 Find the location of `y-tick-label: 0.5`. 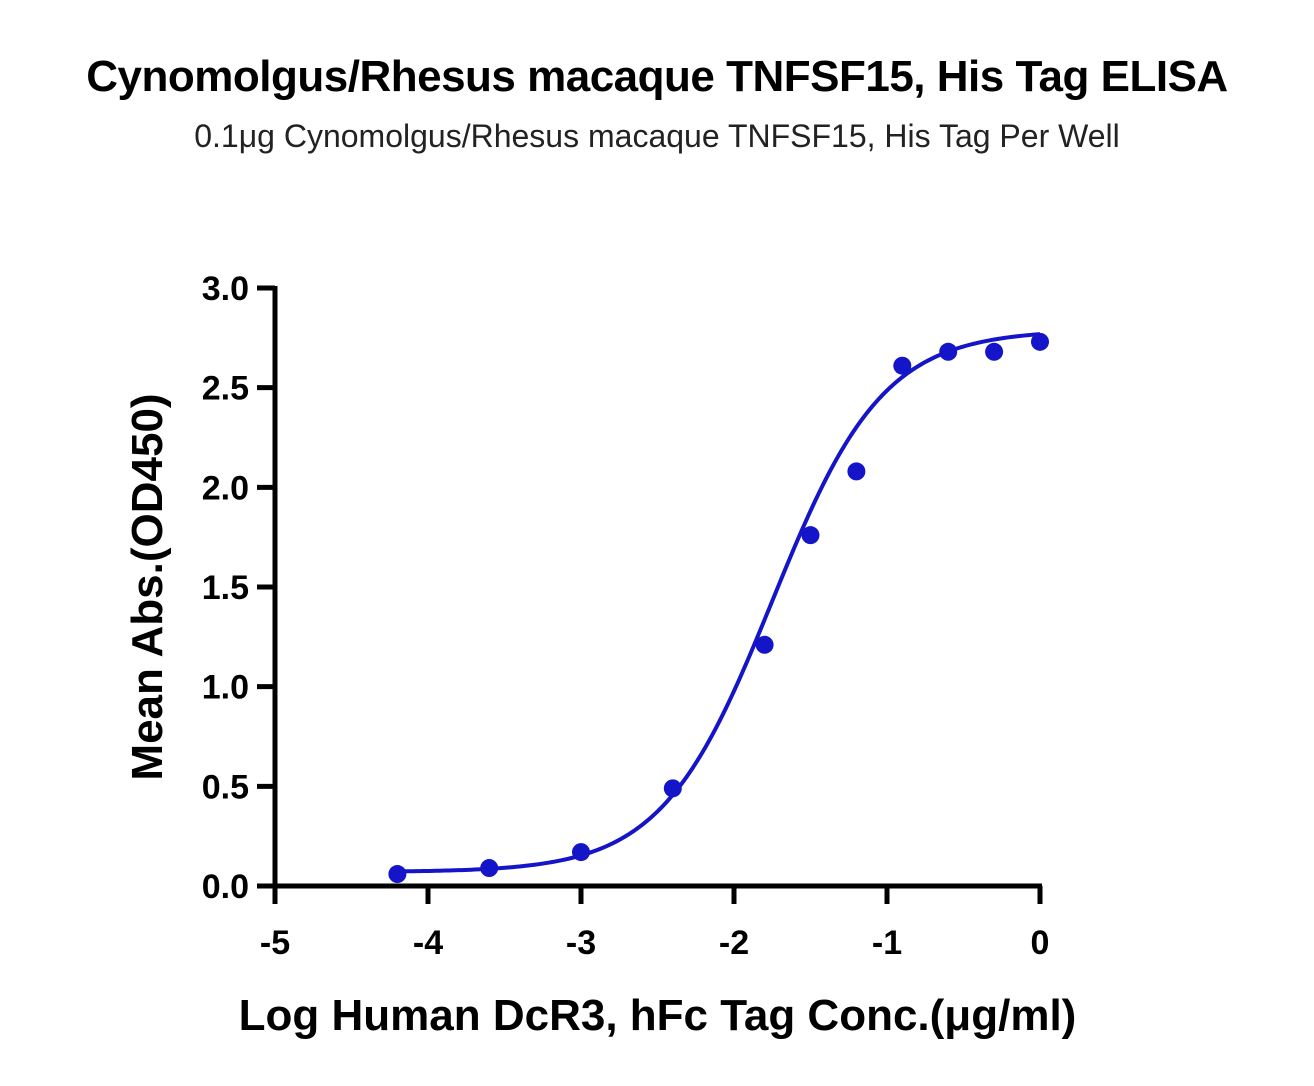

y-tick-label: 0.5 is located at coordinates (225, 787).